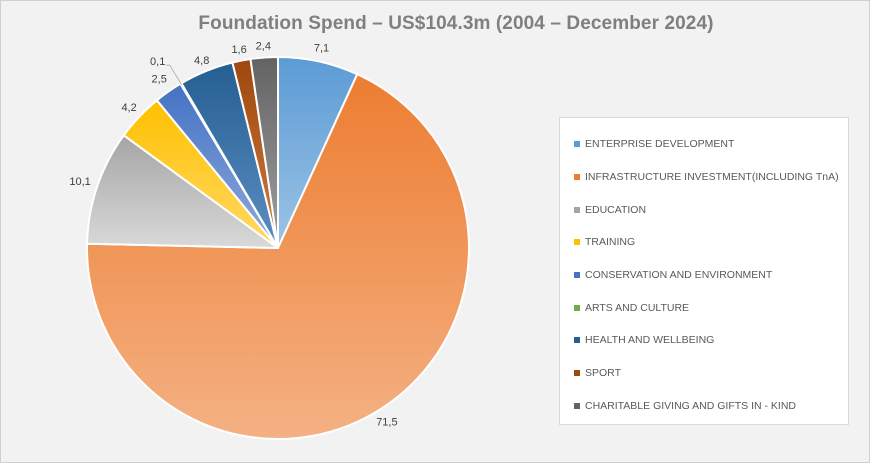  Describe the element at coordinates (386, 423) in the screenshot. I see `data-label-1: 71,5` at that location.